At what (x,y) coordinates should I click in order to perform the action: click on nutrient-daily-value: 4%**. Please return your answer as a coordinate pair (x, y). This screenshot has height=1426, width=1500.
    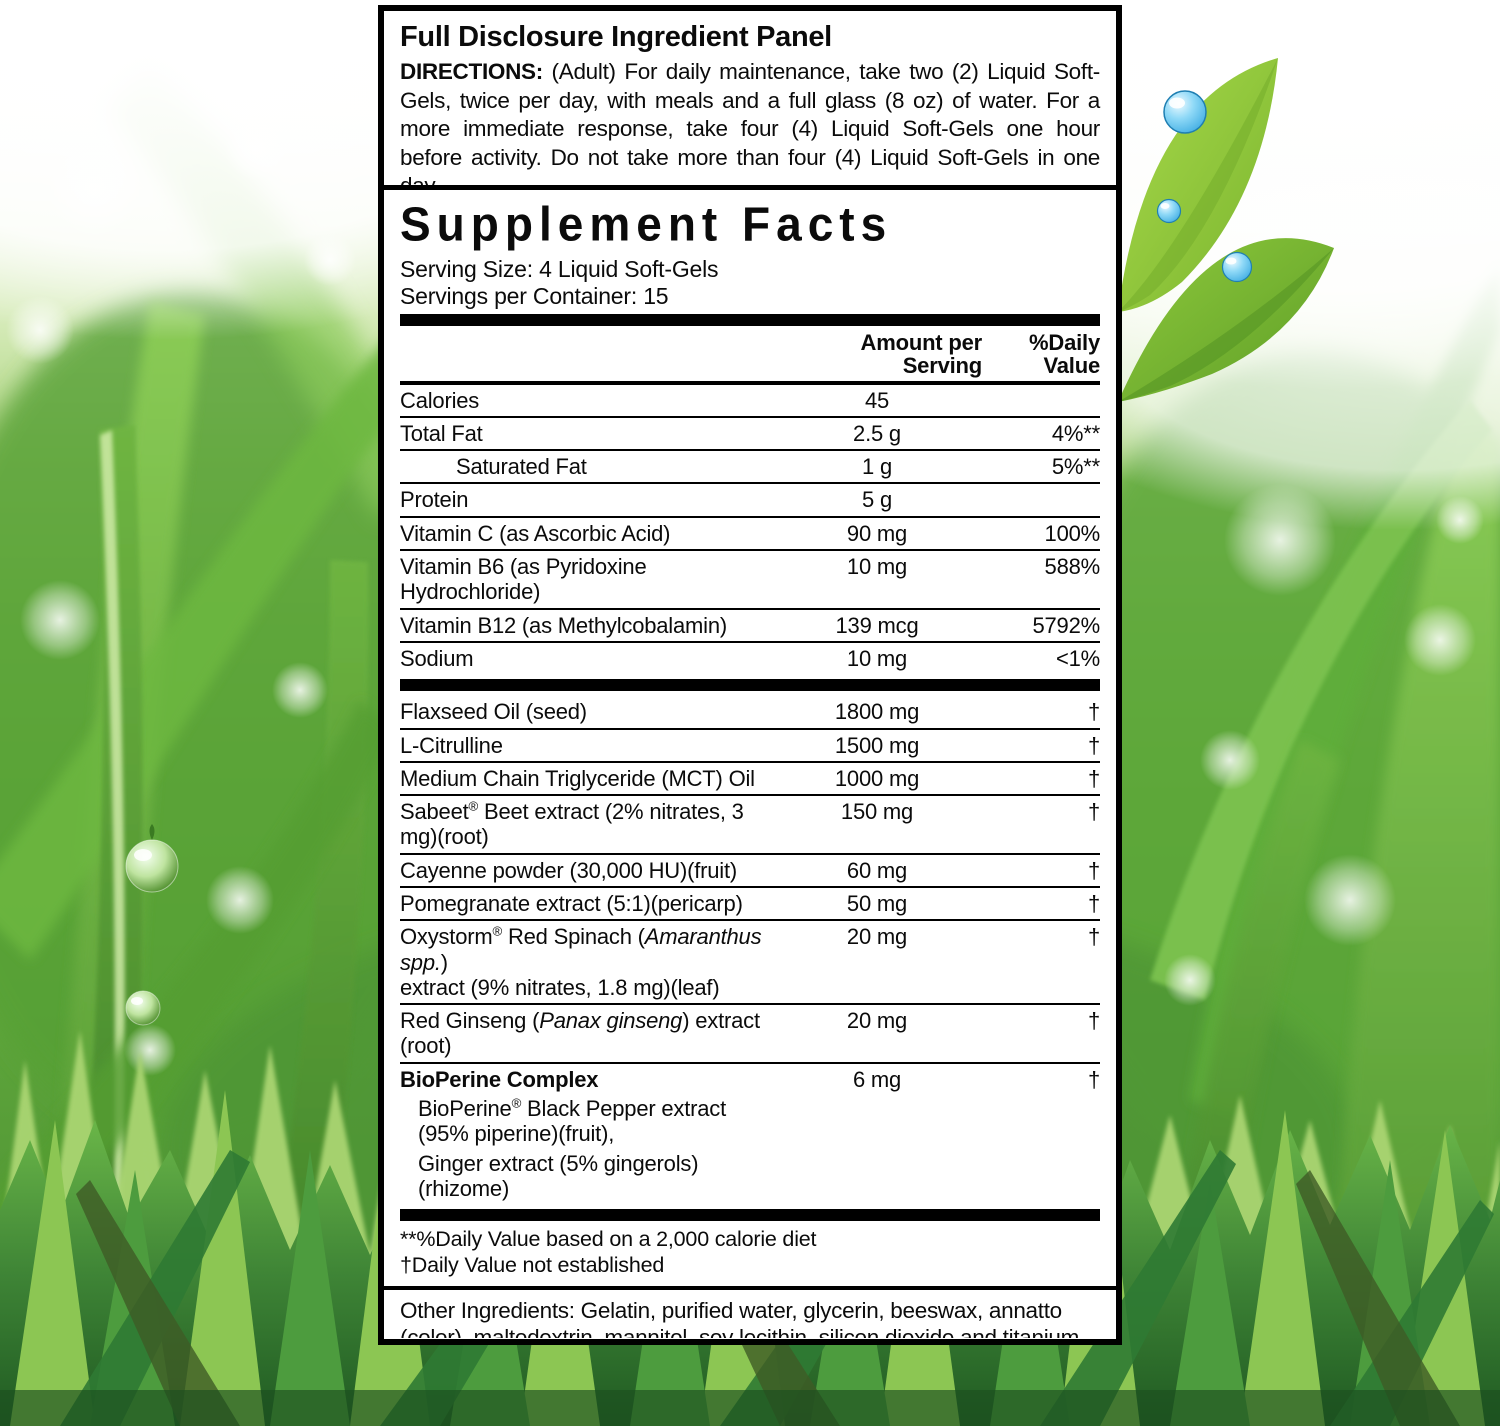
    Looking at the image, I should click on (1075, 433).